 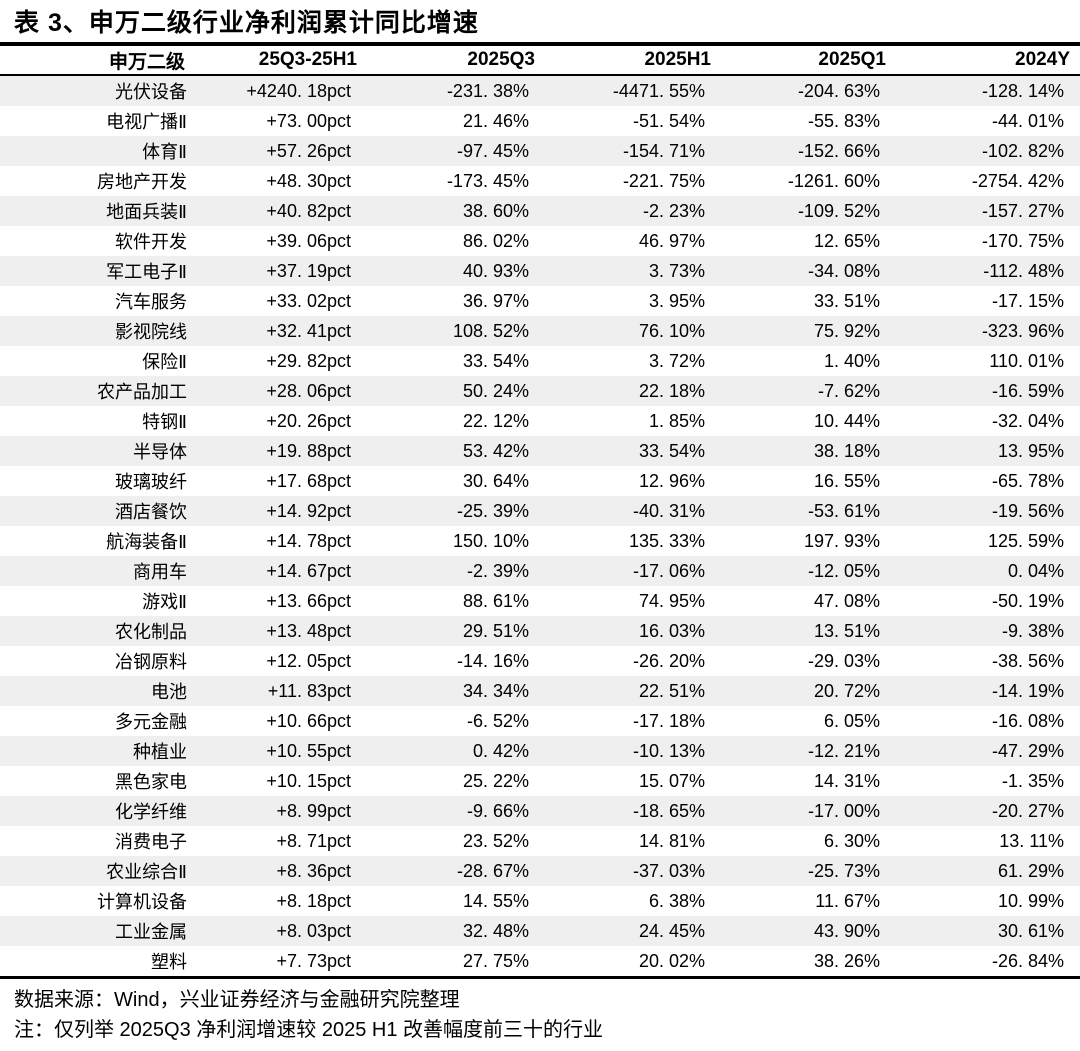 What do you see at coordinates (495, 840) in the screenshot?
I see `value-cell: 23. 52%` at bounding box center [495, 840].